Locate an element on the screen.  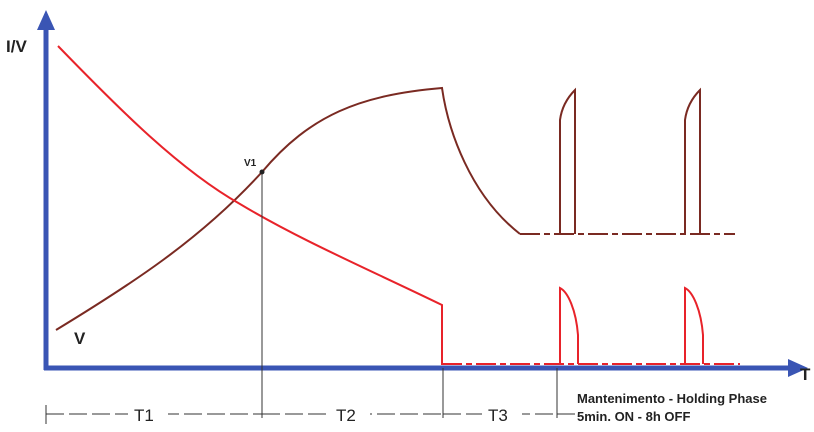
segment-label-t2: T2 is located at coordinates (346, 415).